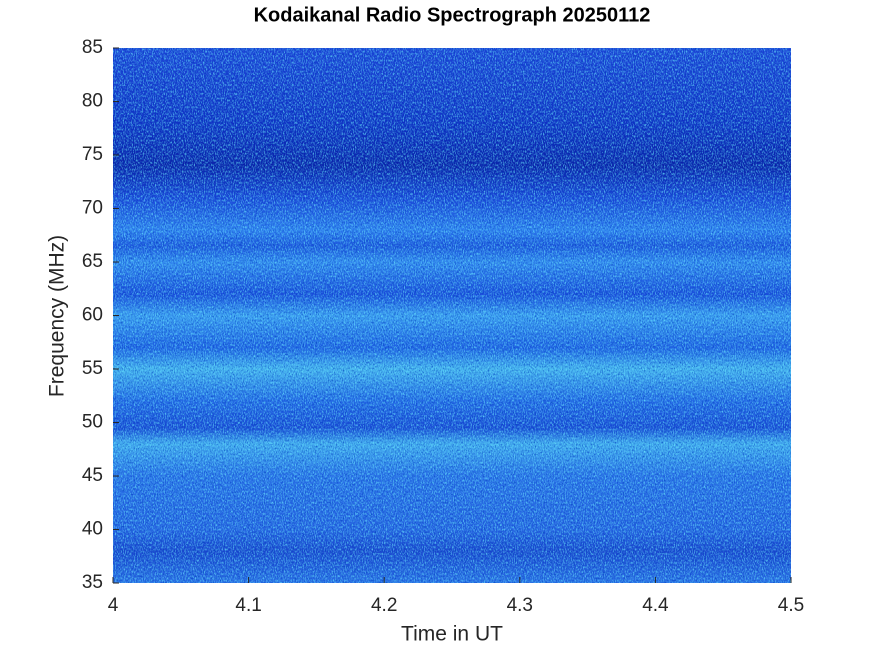  I want to click on x-tick-label: 4.5, so click(791, 605).